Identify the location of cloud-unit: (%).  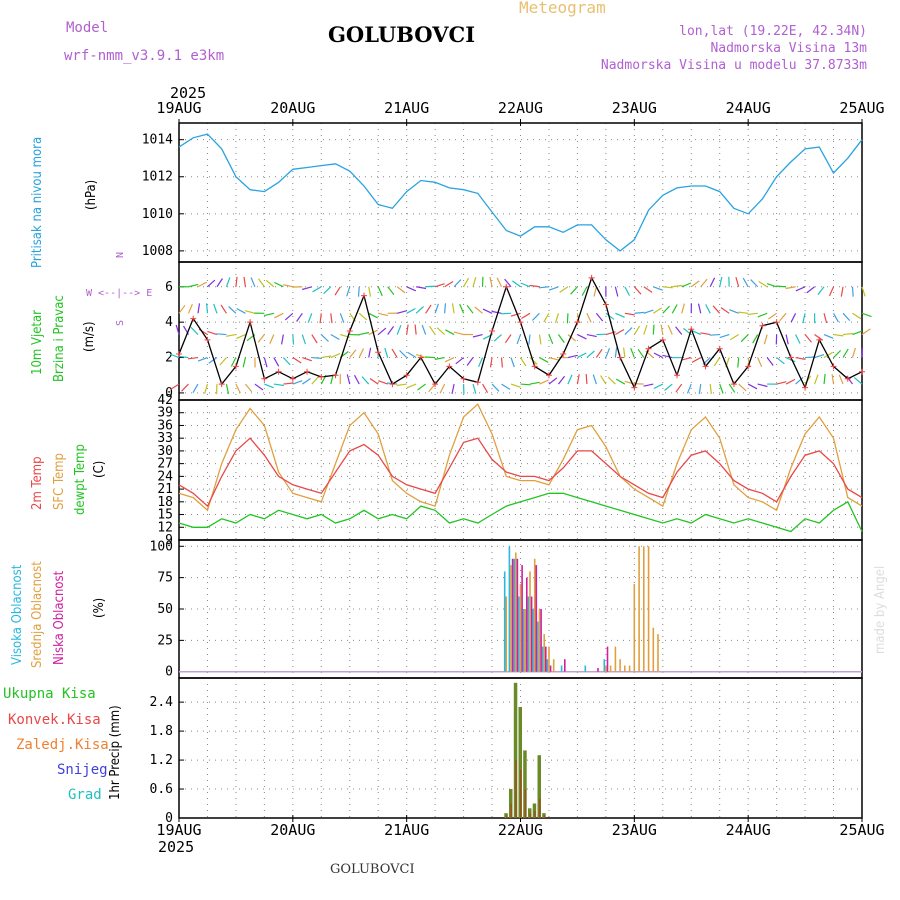
(99, 607).